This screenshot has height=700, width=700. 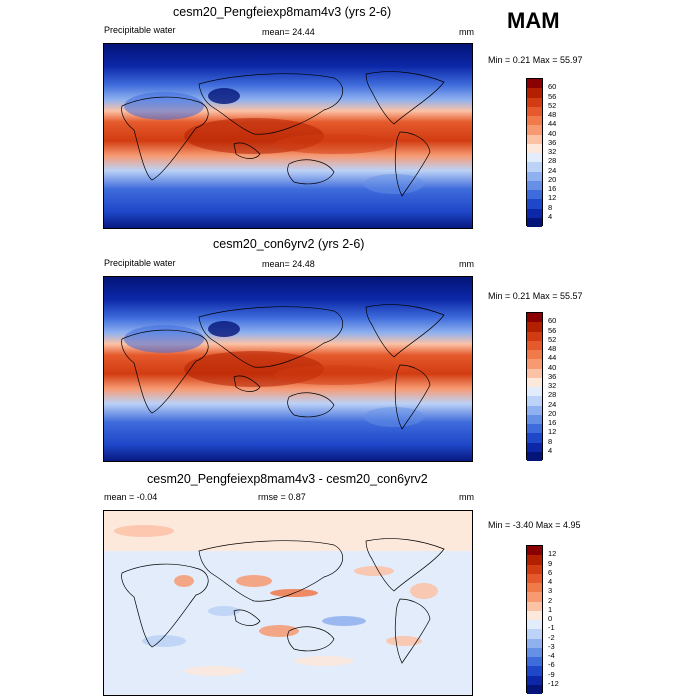 I want to click on panel3-minmax: Min = -3.40 Max = 4.95, so click(x=534, y=525).